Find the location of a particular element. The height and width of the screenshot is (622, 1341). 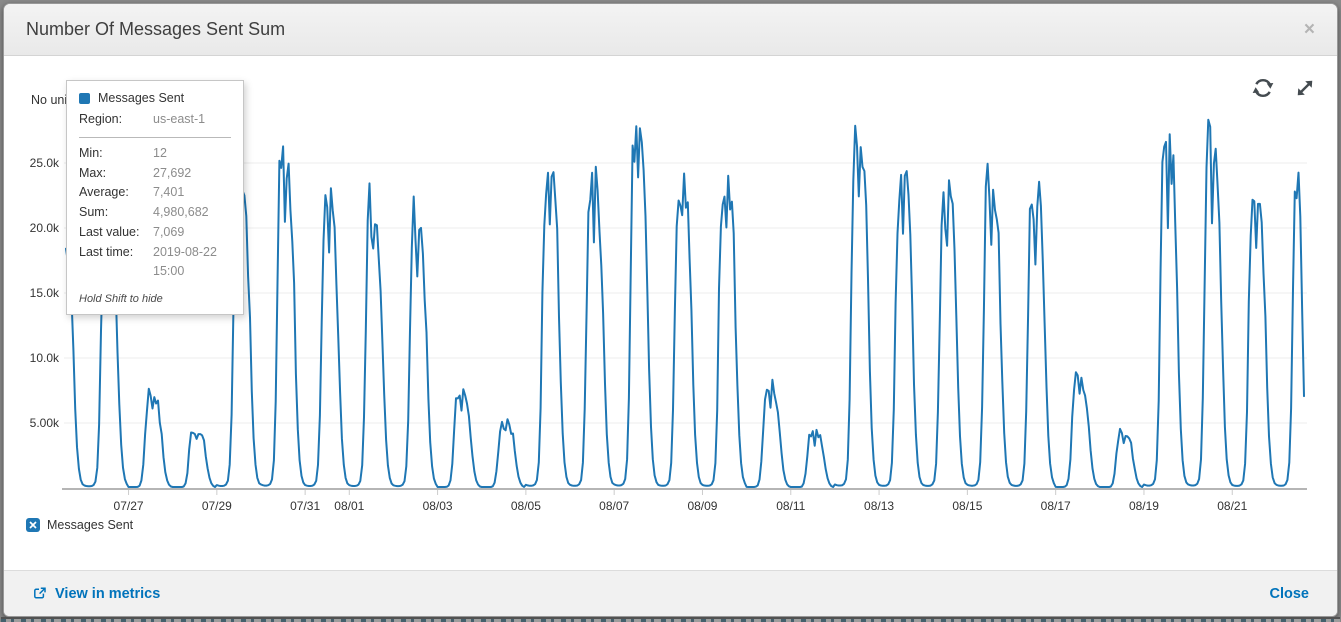

svg-text: 08/17 is located at coordinates (1056, 506).